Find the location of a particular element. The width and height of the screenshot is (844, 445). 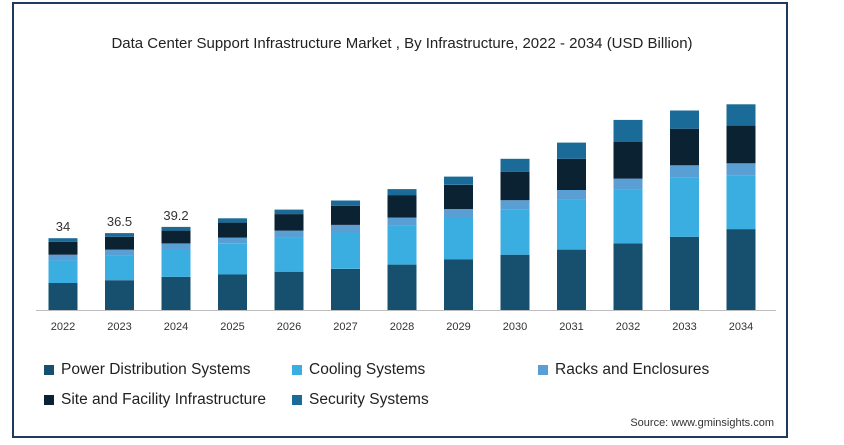

legend-label: Cooling Systems is located at coordinates (367, 369).